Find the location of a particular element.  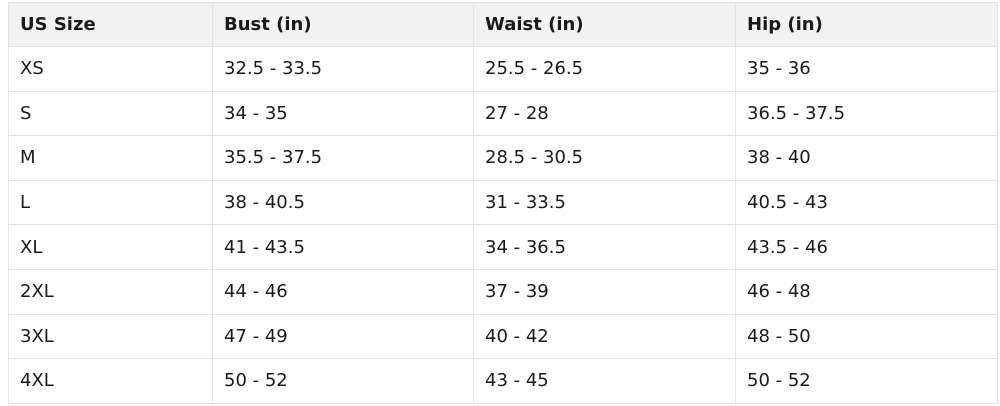

table-cell: S is located at coordinates (110, 113).